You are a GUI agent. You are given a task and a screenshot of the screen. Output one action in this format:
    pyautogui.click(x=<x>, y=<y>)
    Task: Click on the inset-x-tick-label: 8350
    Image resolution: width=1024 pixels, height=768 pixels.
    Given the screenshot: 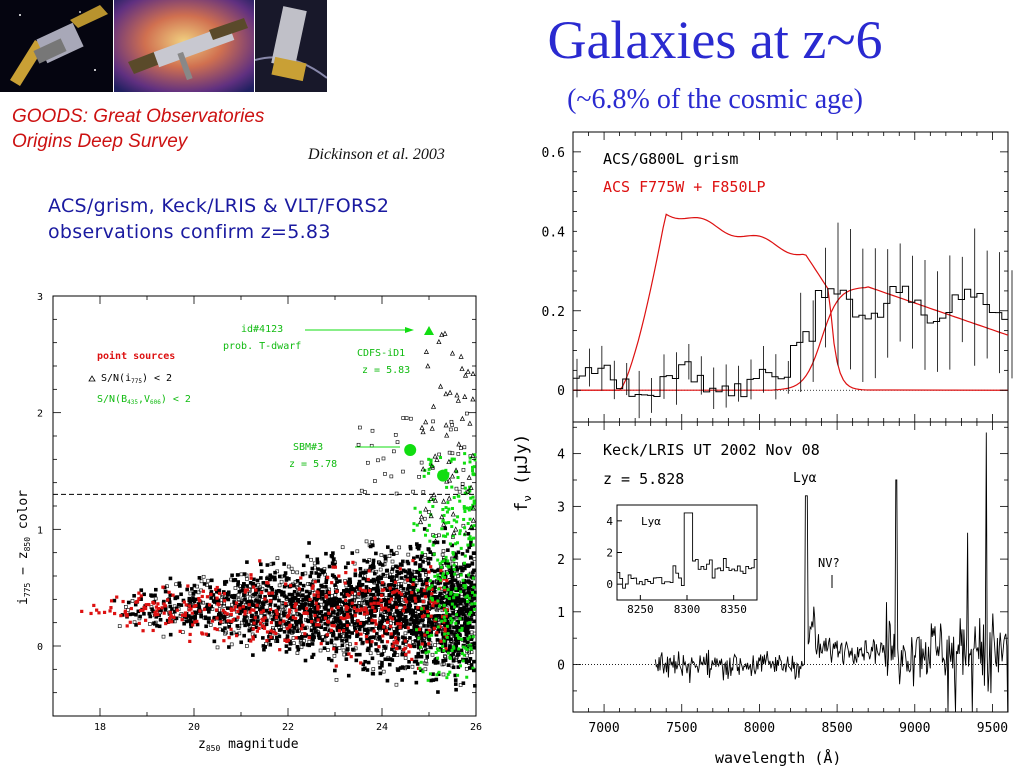 What is the action you would take?
    pyautogui.click(x=733, y=609)
    